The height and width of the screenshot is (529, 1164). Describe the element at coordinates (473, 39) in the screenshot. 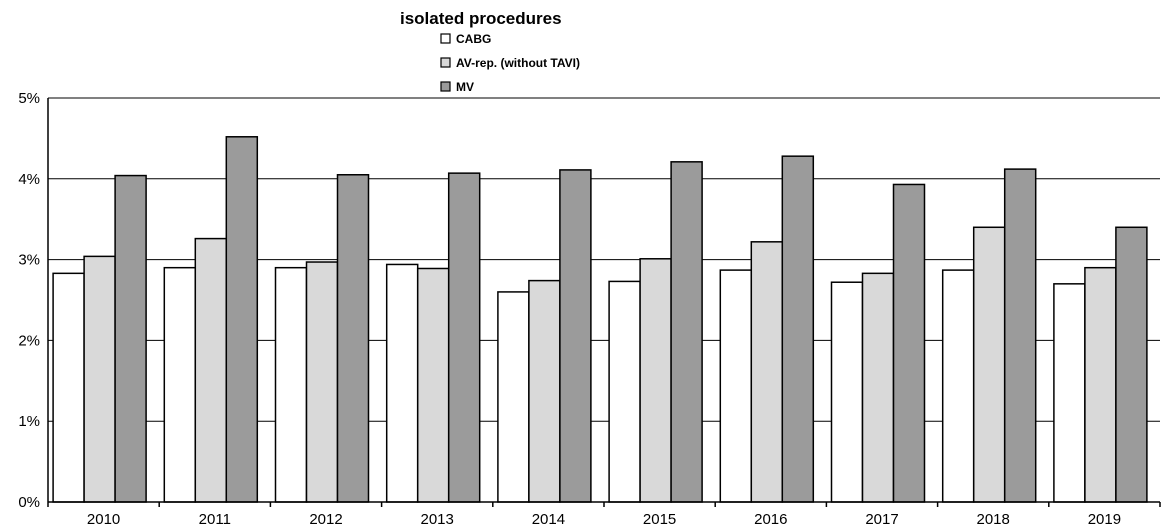

I see `legend-label: CABG` at that location.